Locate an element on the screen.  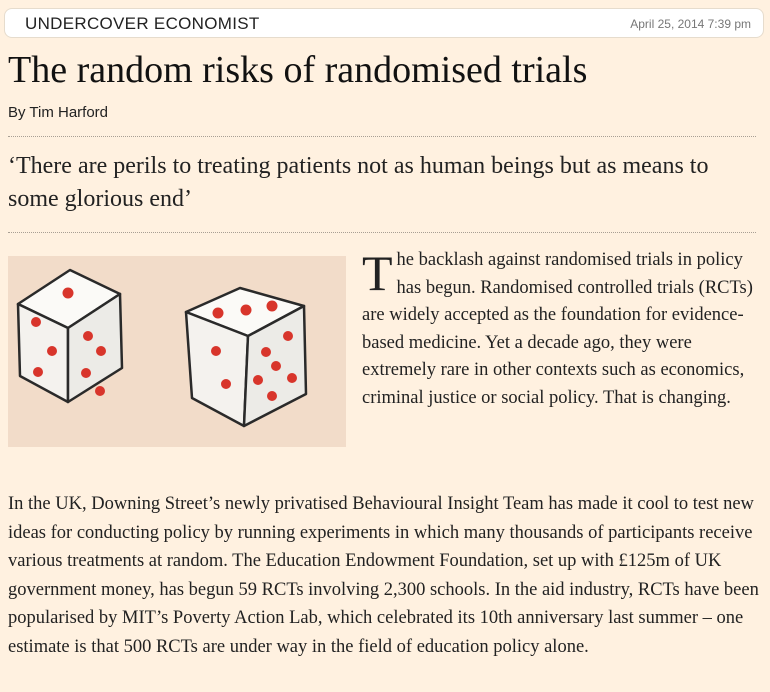
left-die-pips is located at coordinates (68, 341).